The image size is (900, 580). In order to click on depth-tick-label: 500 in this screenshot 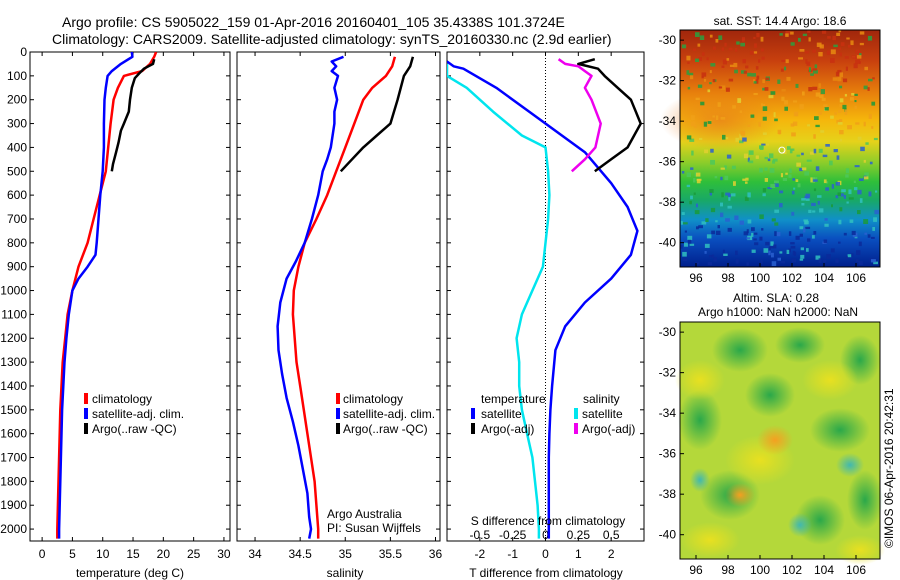, I will do `click(17, 171)`.